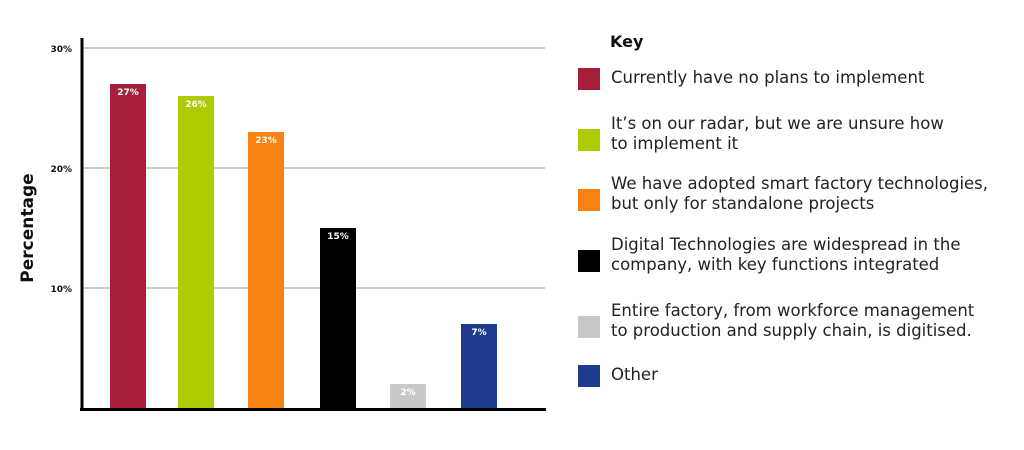 The image size is (1024, 450). Describe the element at coordinates (407, 393) in the screenshot. I see `bar-value-label: 2%` at that location.